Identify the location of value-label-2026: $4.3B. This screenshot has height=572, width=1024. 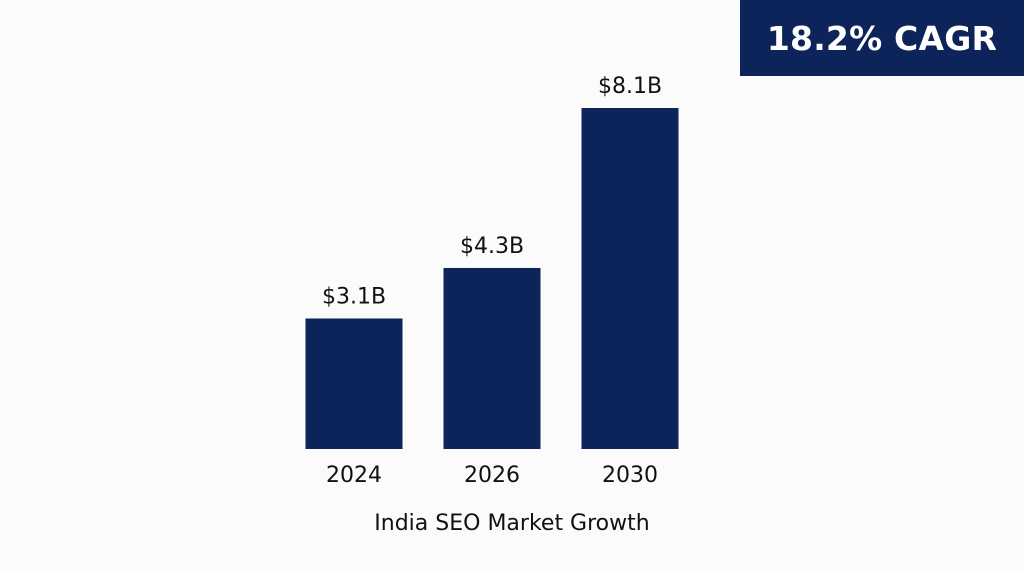
(492, 246).